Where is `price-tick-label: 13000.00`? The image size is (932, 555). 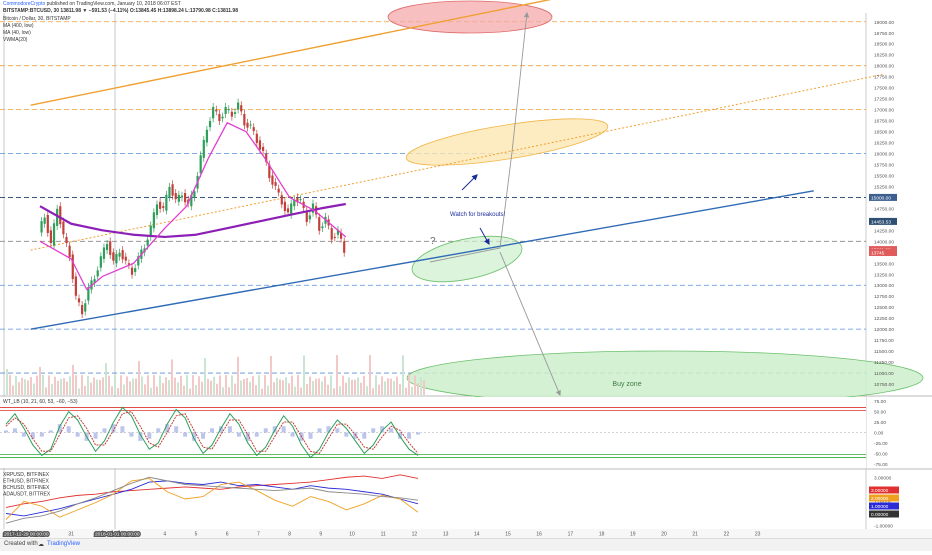
price-tick-label: 13000.00 is located at coordinates (884, 286).